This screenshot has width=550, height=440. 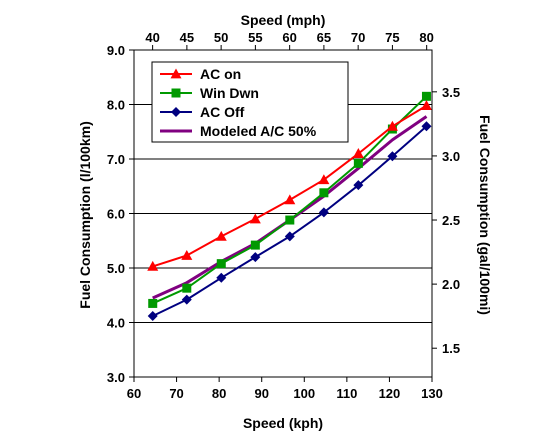 I want to click on x-bottom-tick-label: 100, so click(x=304, y=393).